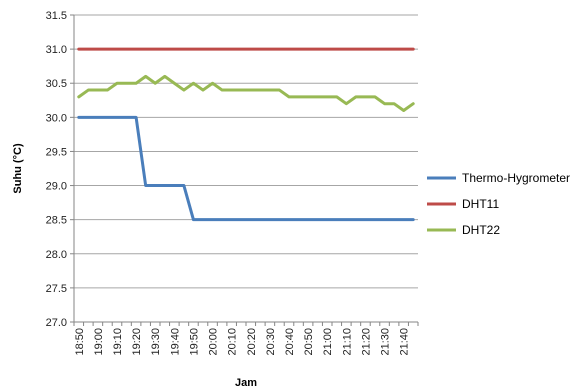 Image resolution: width=580 pixels, height=390 pixels. Describe the element at coordinates (56, 255) in the screenshot. I see `y-tick-label: 28.0` at that location.